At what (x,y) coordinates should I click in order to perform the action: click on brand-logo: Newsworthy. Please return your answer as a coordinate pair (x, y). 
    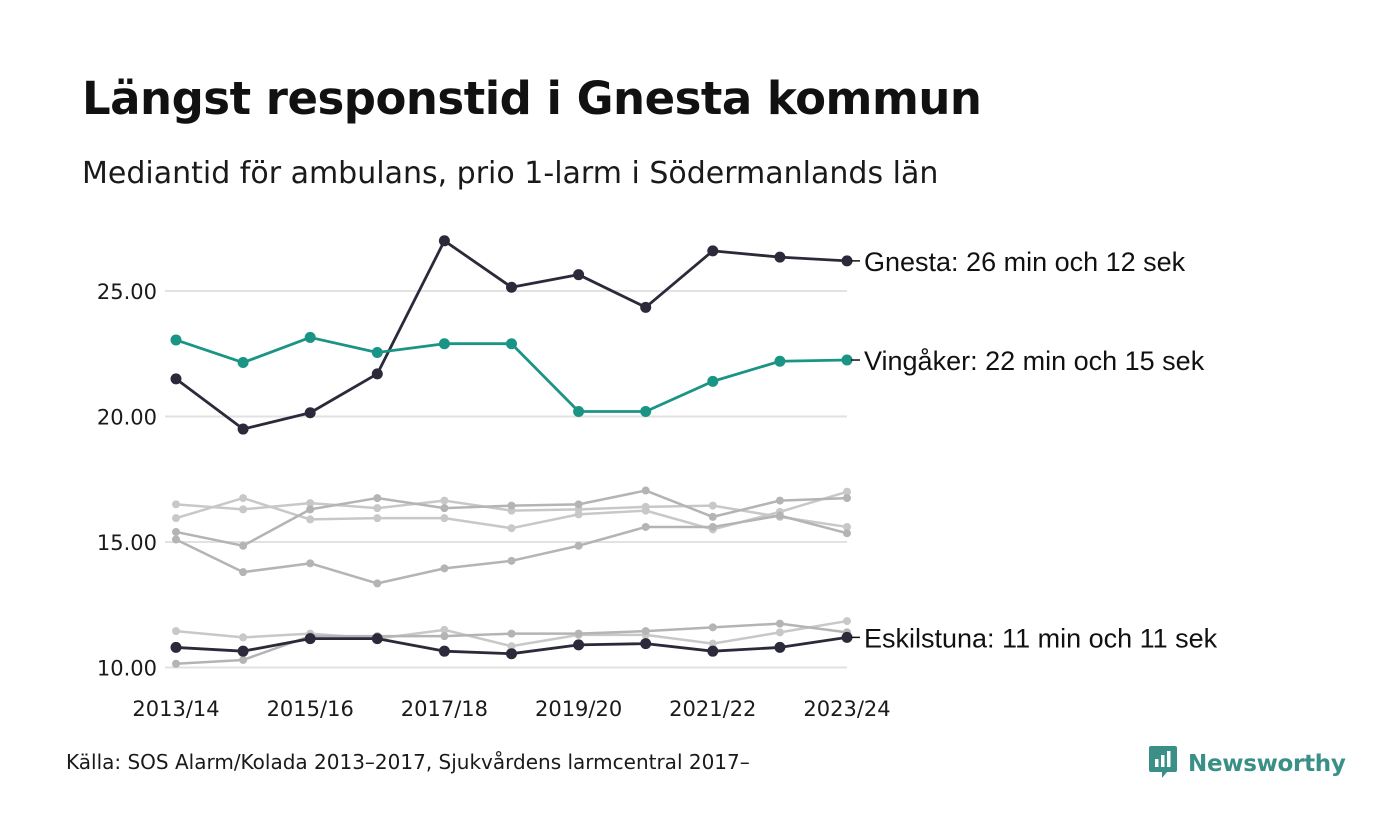
    Looking at the image, I should click on (1247, 764).